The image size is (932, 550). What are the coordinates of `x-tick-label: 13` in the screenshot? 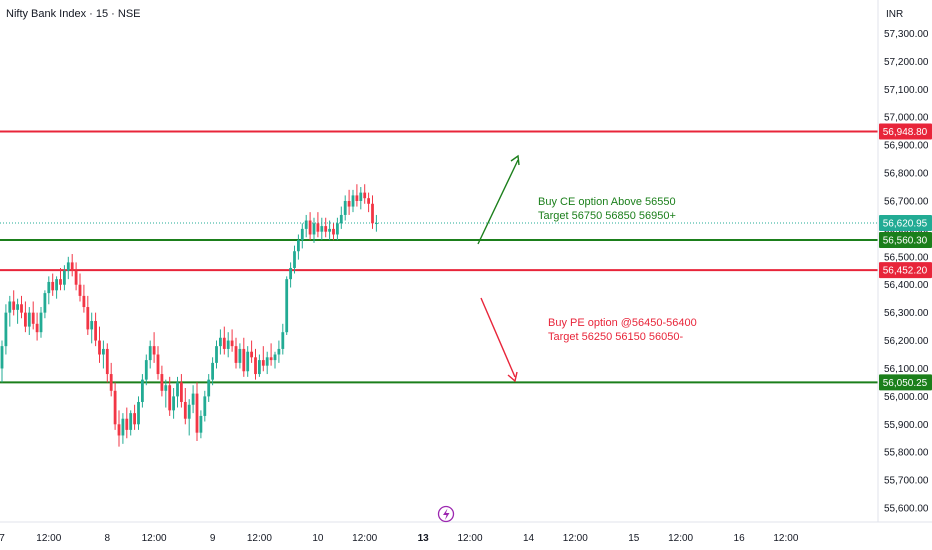 It's located at (424, 538).